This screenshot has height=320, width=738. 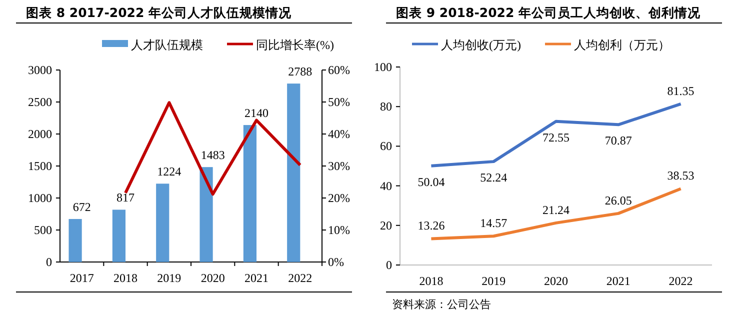 I want to click on data-label: 13.26, so click(x=431, y=225).